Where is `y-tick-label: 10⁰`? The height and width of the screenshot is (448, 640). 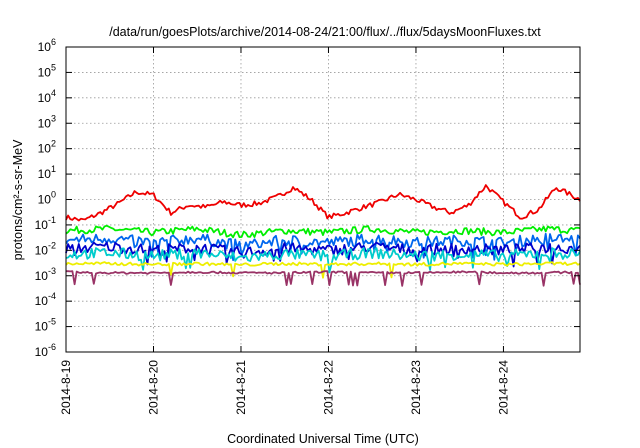
y-tick-label: 10⁰ is located at coordinates (47, 198).